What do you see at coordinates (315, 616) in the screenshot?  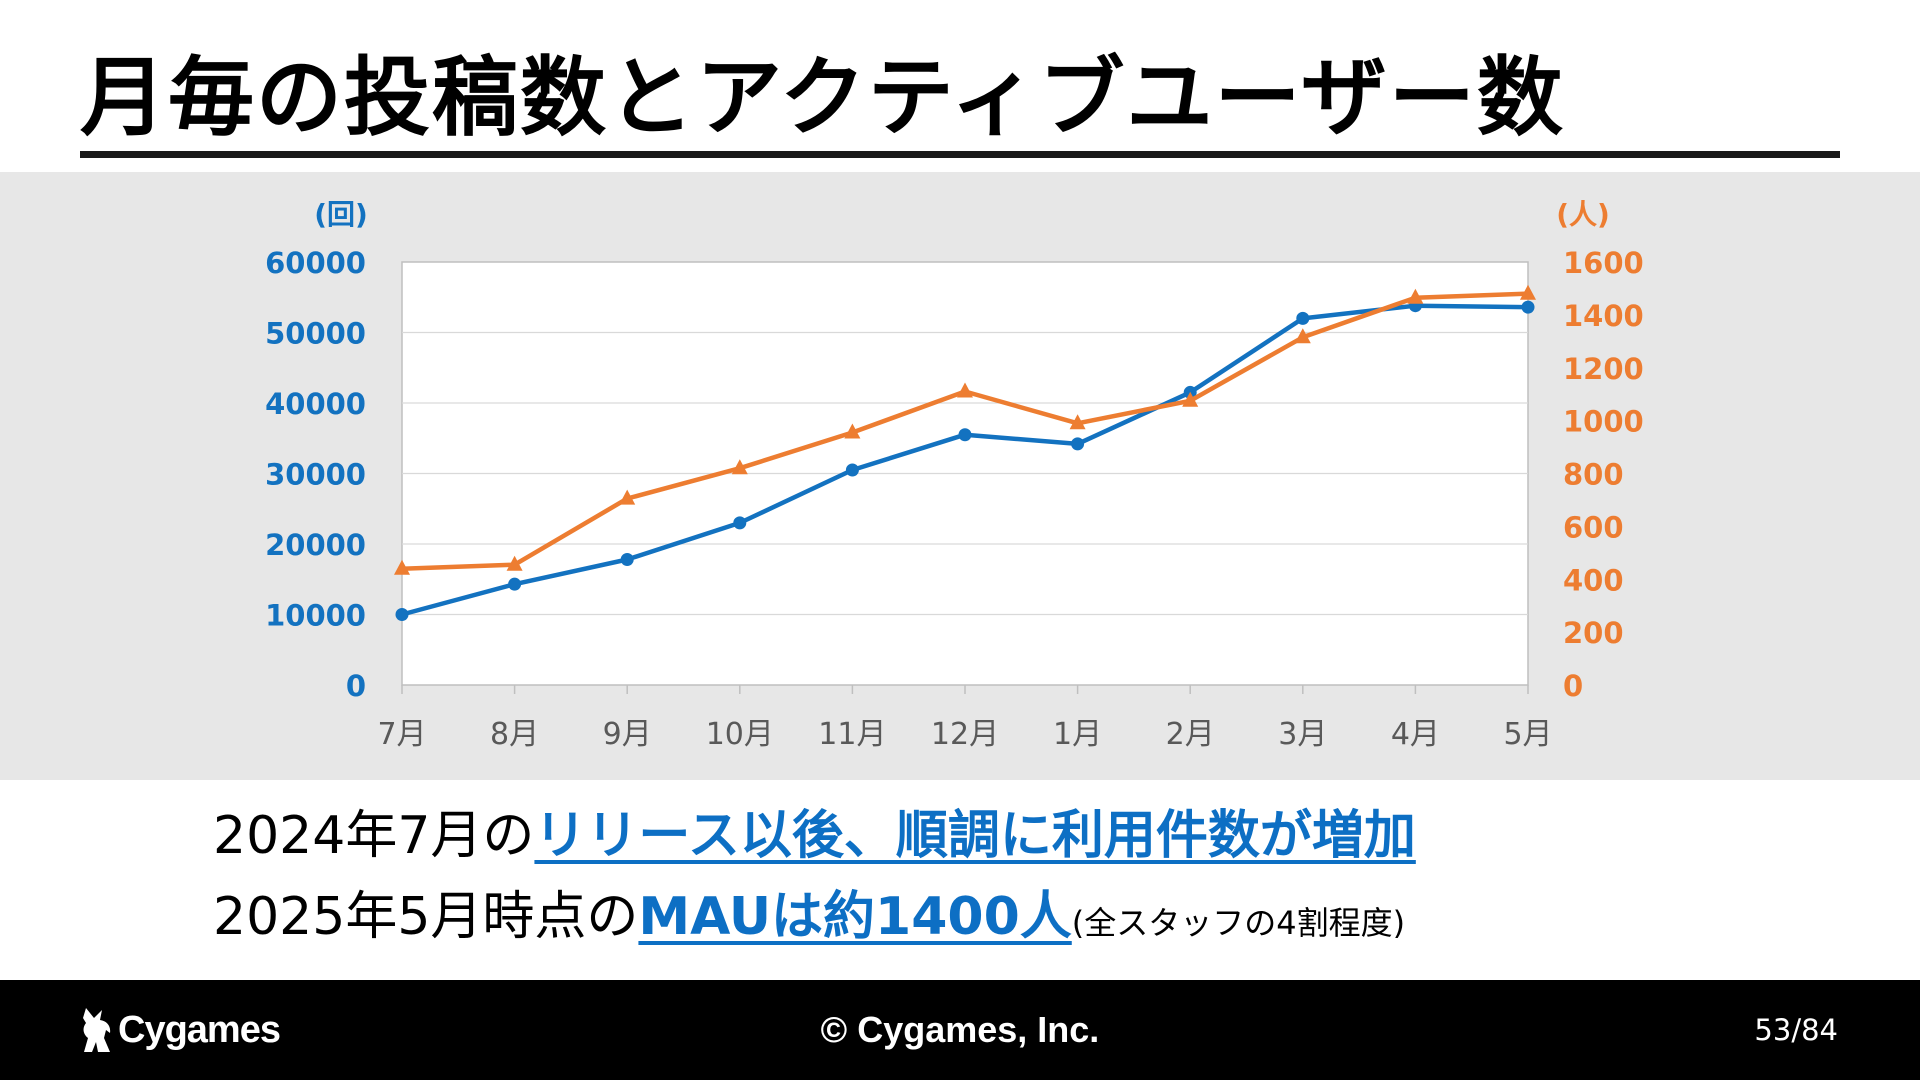 I see `y-left-tick-label: 10000` at bounding box center [315, 616].